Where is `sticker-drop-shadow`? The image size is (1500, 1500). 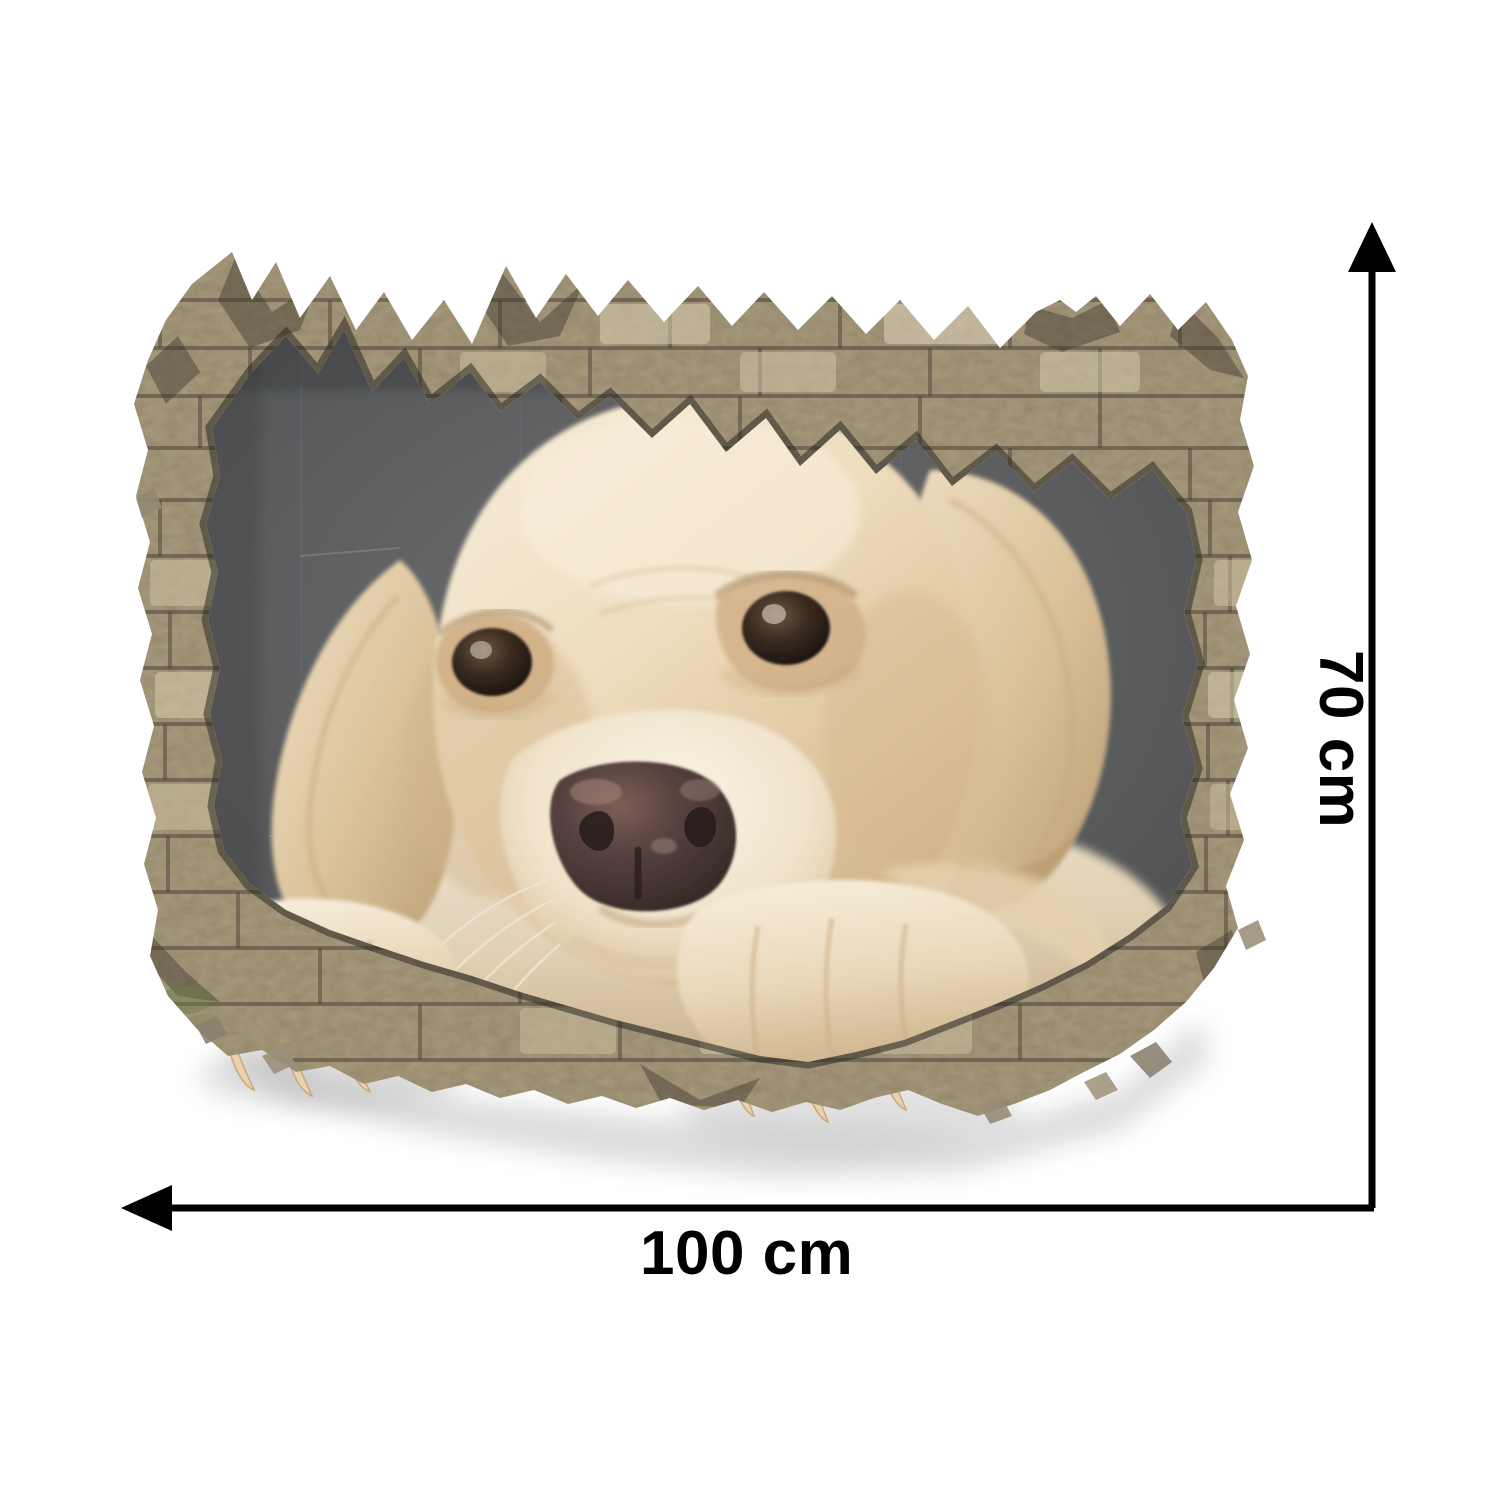 sticker-drop-shadow is located at coordinates (714, 1099).